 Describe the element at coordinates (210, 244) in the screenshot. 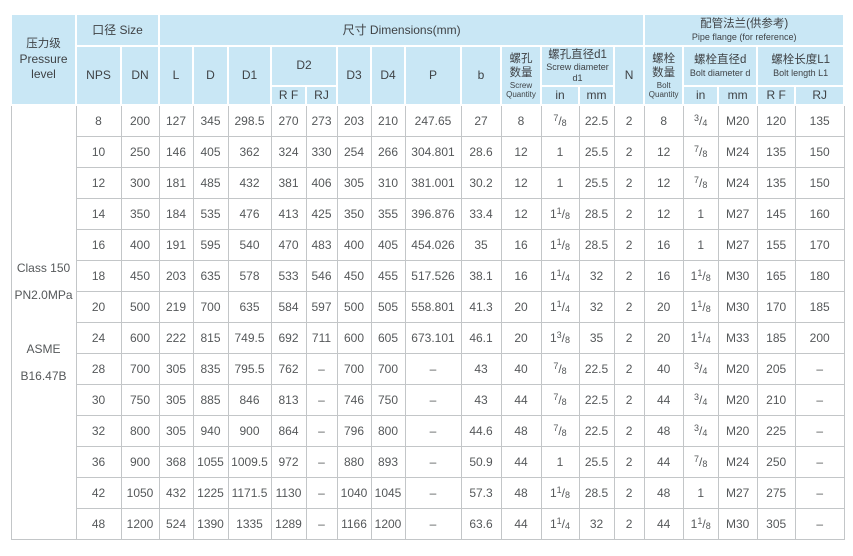

I see `cell-d: 595` at that location.